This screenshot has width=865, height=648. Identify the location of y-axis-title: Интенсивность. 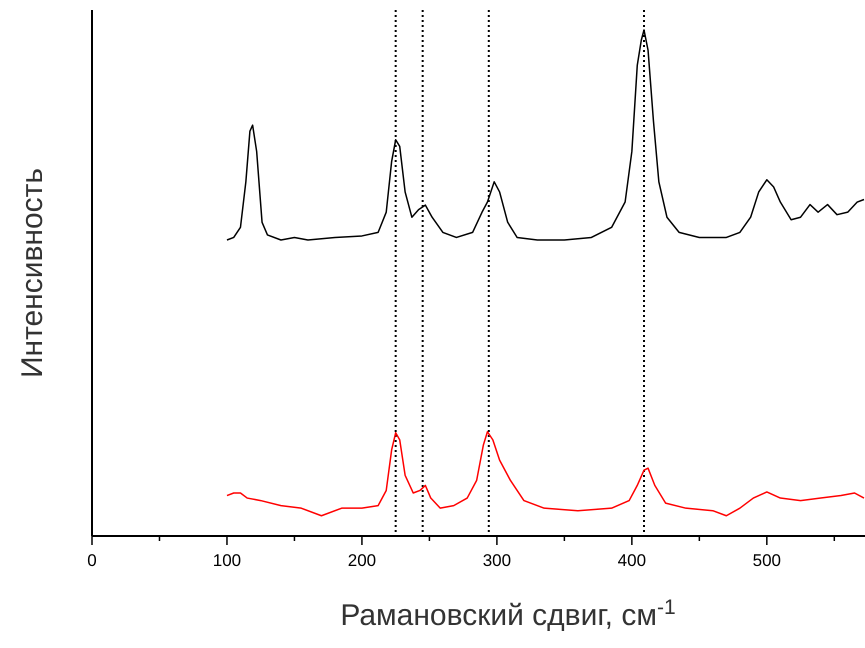
(32, 273).